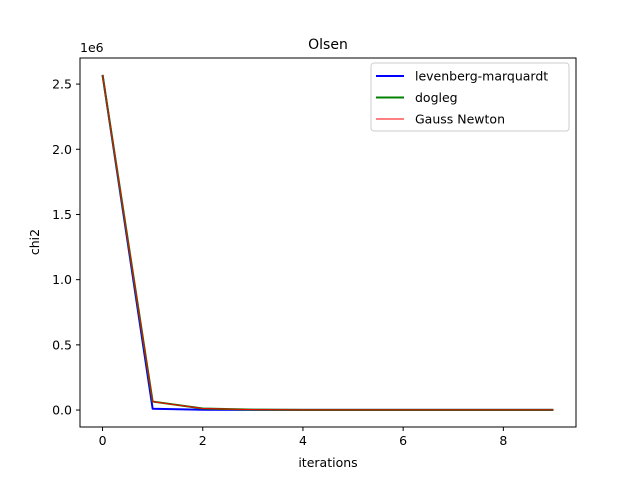  What do you see at coordinates (436, 97) in the screenshot?
I see `legend-label-1: dogleg` at bounding box center [436, 97].